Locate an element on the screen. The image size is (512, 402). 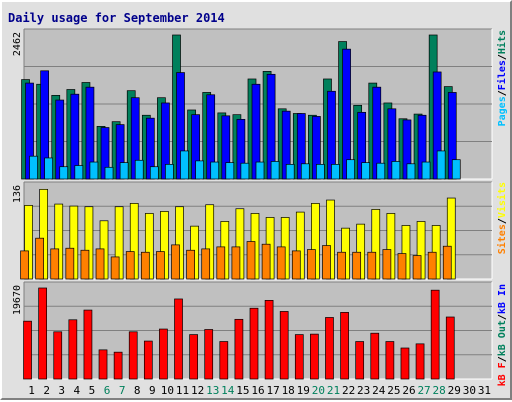
x-tick-day-2: 2 is located at coordinates (46, 390).